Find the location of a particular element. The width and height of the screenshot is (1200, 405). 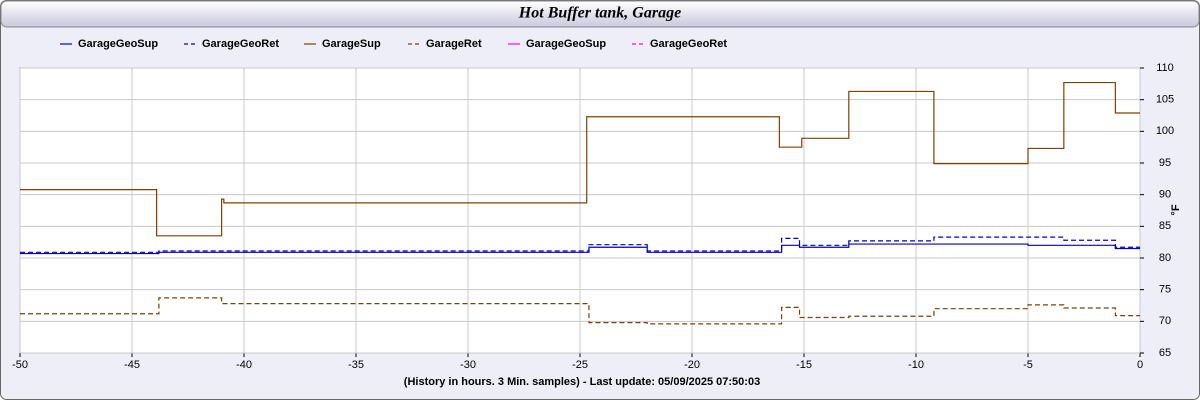

x-tick-label: -5 is located at coordinates (1028, 365).